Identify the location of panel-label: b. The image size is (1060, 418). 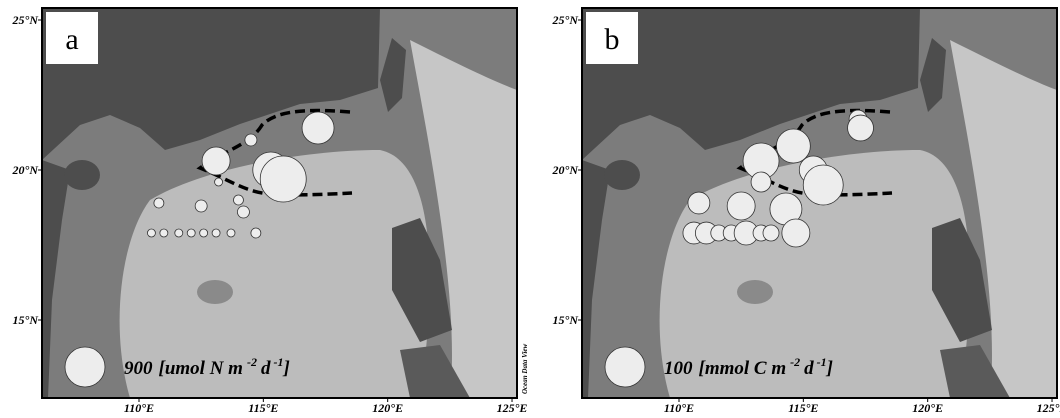
(612, 39).